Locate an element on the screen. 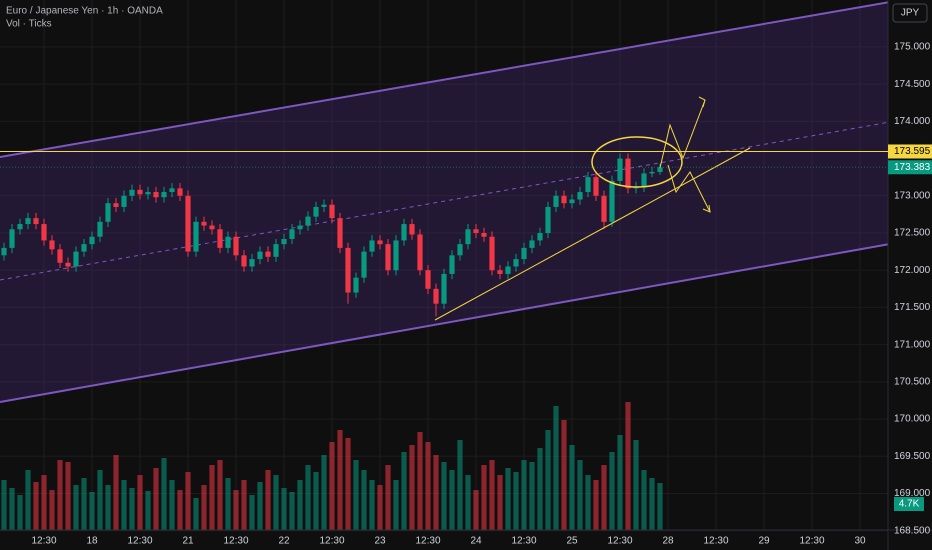  price-axis is located at coordinates (910, 275).